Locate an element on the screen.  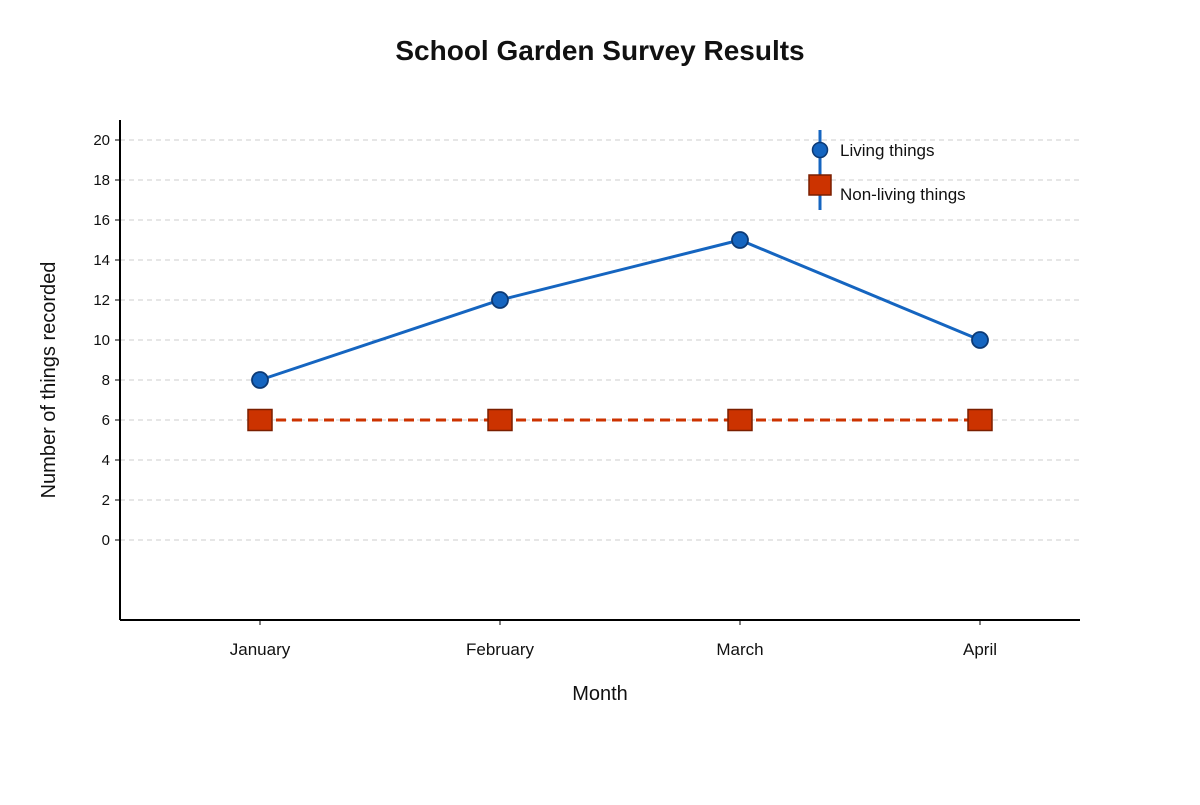
legend-label-living-things: Living things is located at coordinates (887, 150).